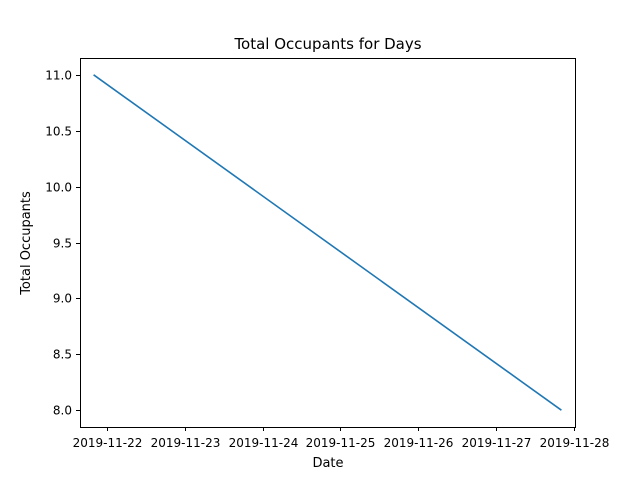  Describe the element at coordinates (58, 132) in the screenshot. I see `y-tick-label: 10.5` at that location.